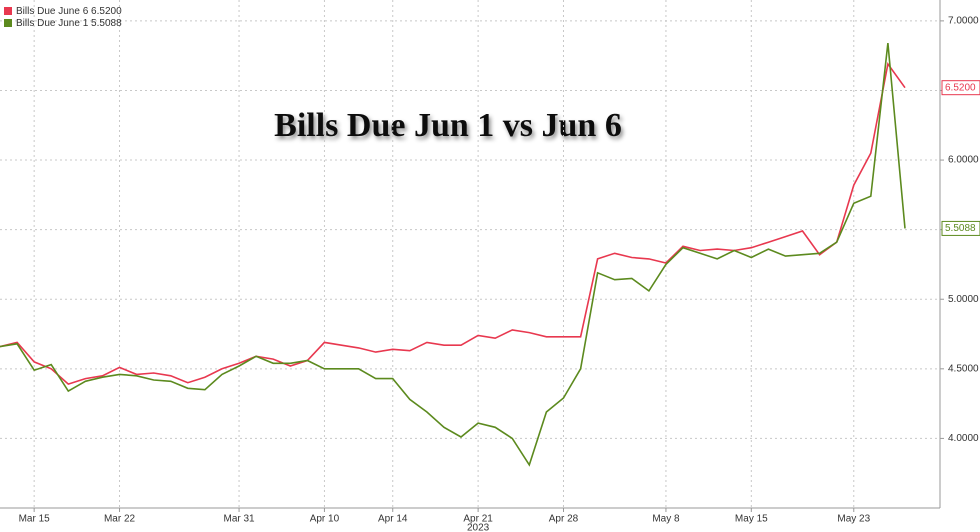 The image size is (980, 532). What do you see at coordinates (963, 160) in the screenshot?
I see `y-tick-label: 6.0000` at bounding box center [963, 160].